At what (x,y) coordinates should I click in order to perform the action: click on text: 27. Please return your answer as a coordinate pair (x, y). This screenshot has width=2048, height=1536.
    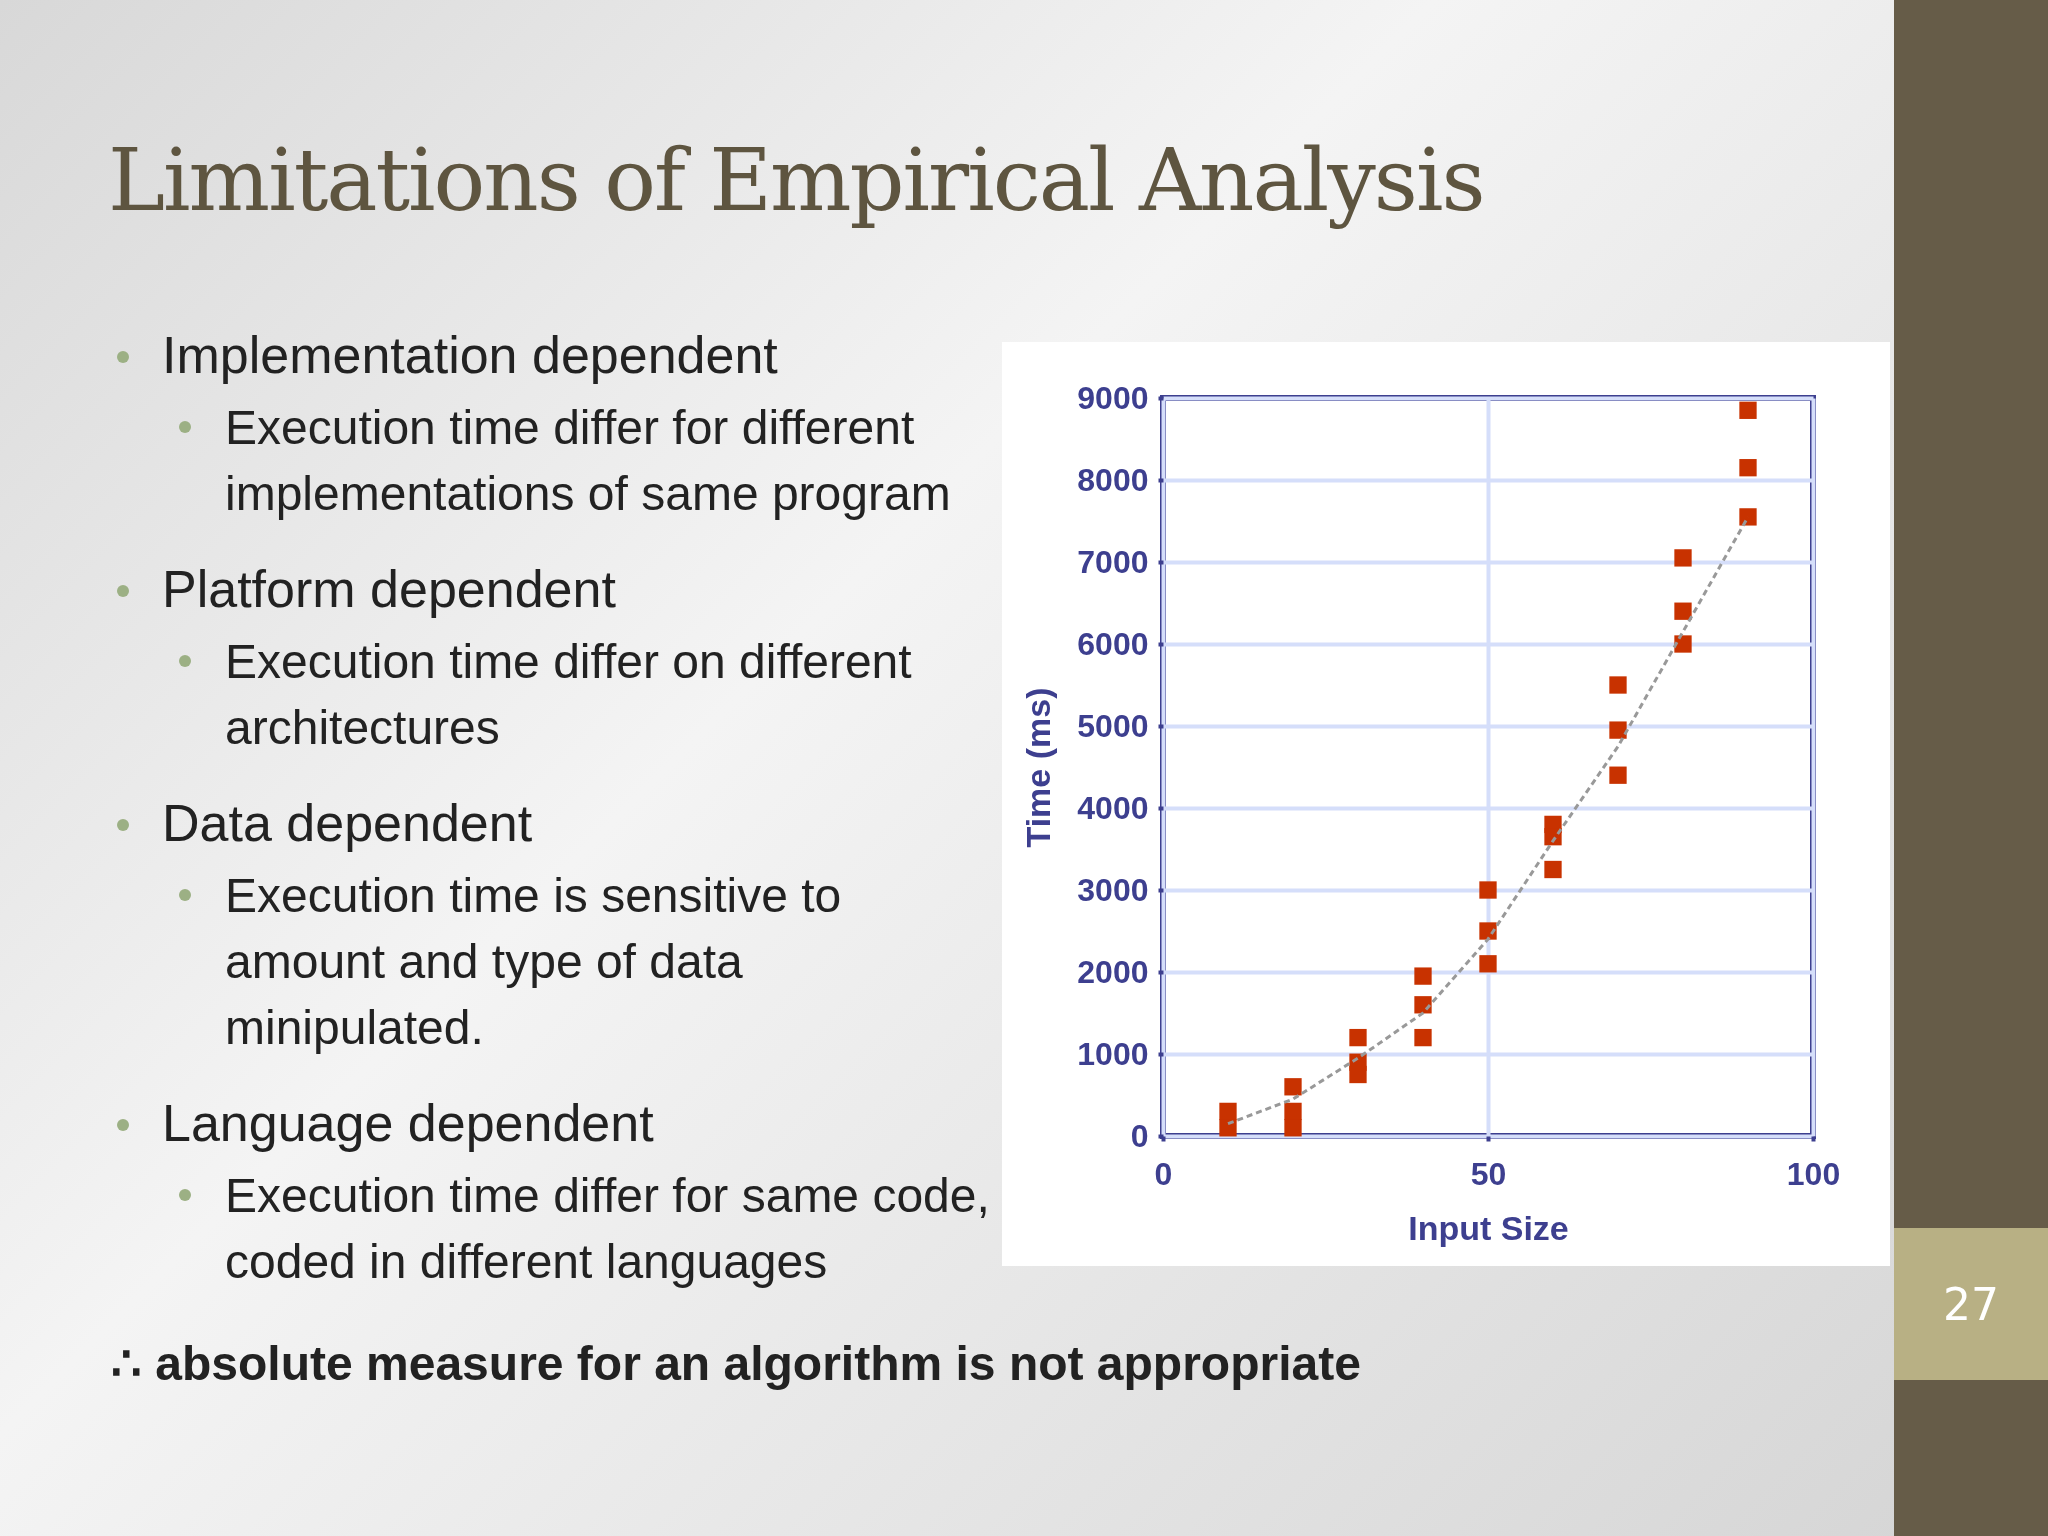
    Looking at the image, I should click on (1971, 1304).